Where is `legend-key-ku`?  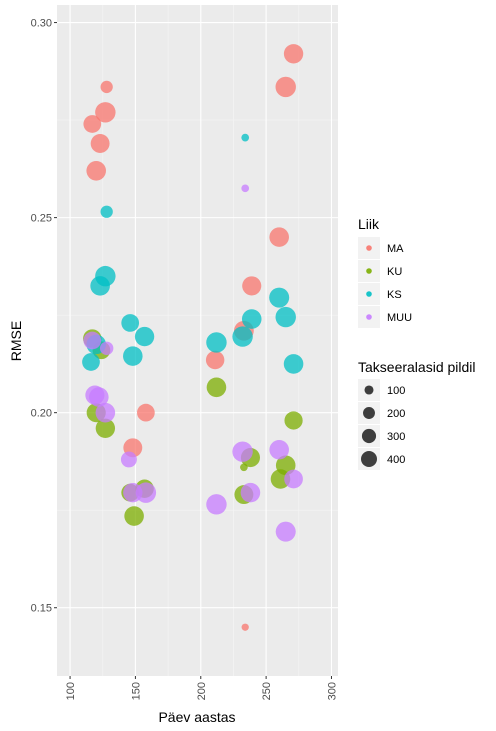 legend-key-ku is located at coordinates (369, 271).